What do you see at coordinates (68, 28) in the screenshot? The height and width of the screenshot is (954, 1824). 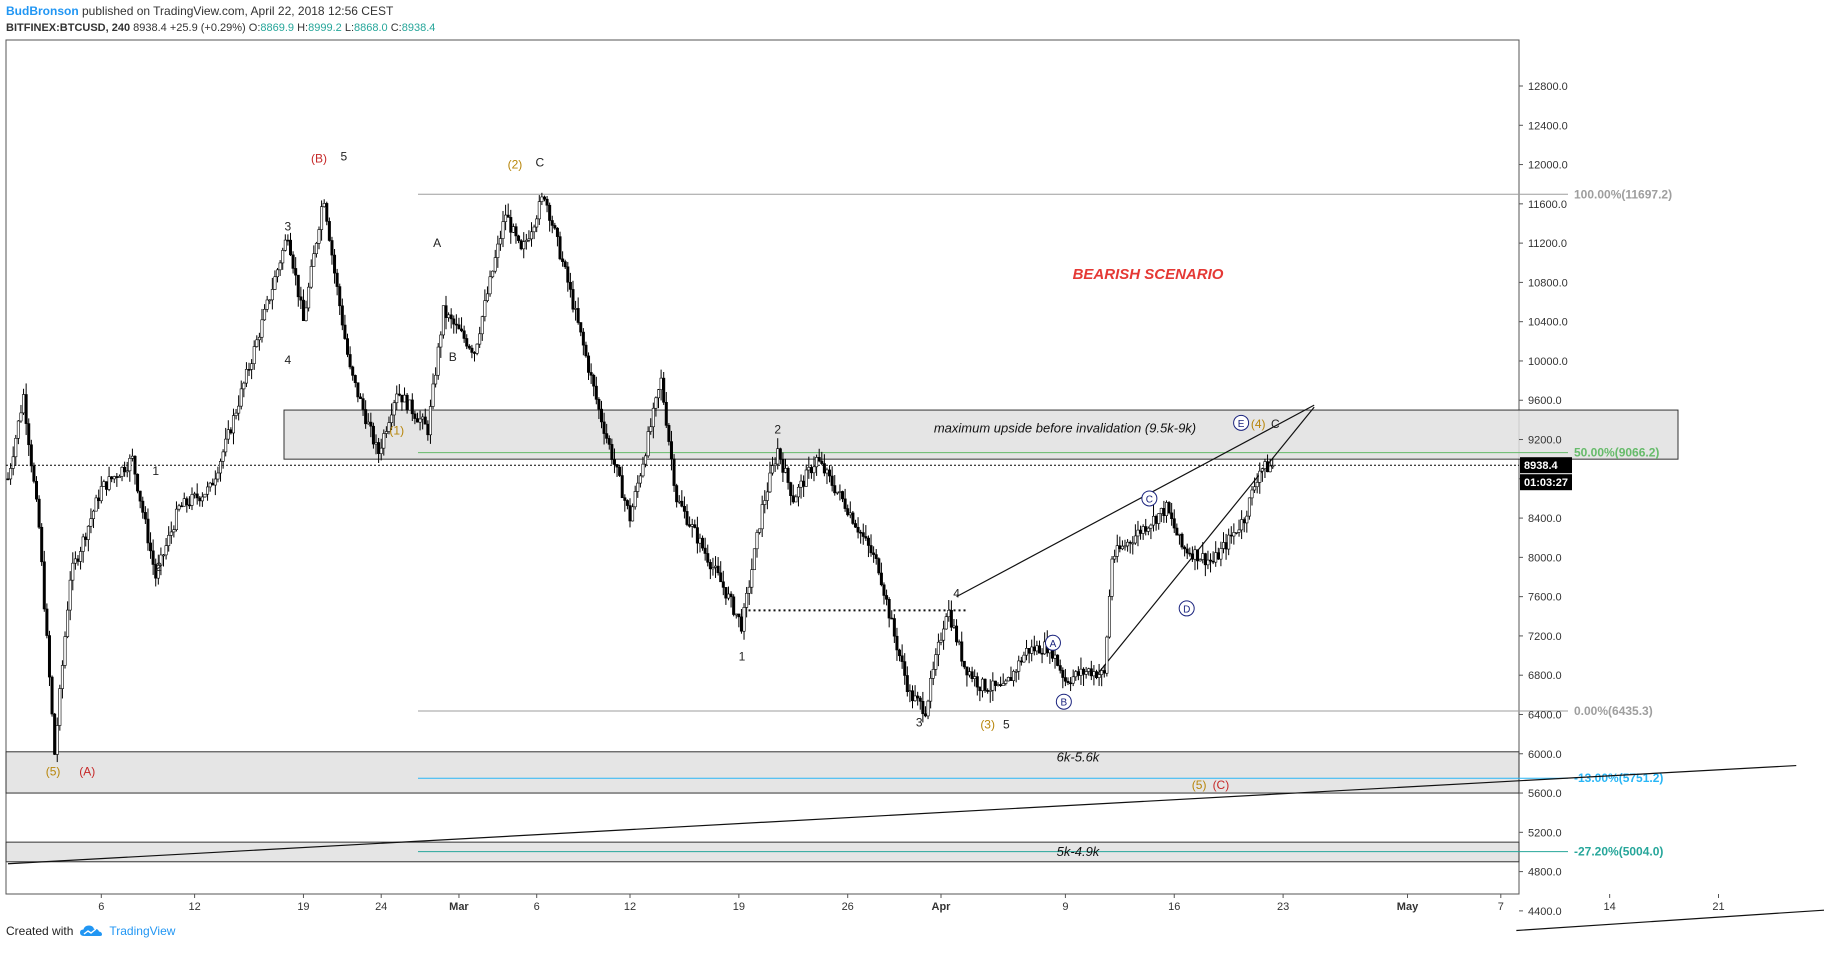 I see `symbol-name: BITFINEX:BTCUSD, 240` at bounding box center [68, 28].